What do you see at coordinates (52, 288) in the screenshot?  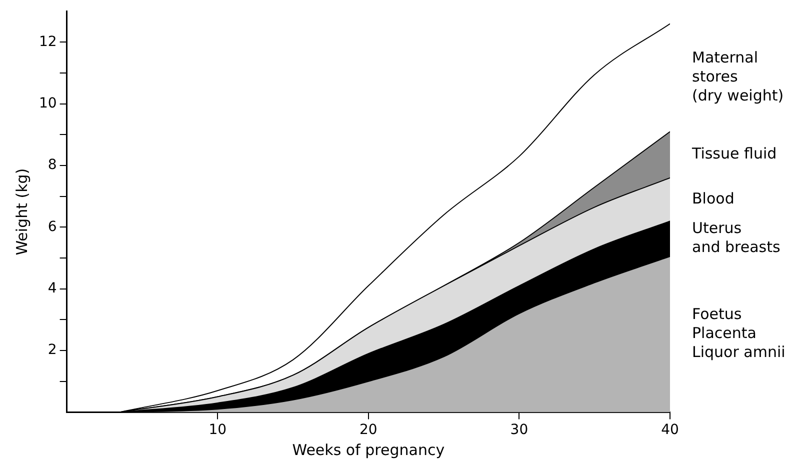 I see `y-tick-label: 4` at bounding box center [52, 288].